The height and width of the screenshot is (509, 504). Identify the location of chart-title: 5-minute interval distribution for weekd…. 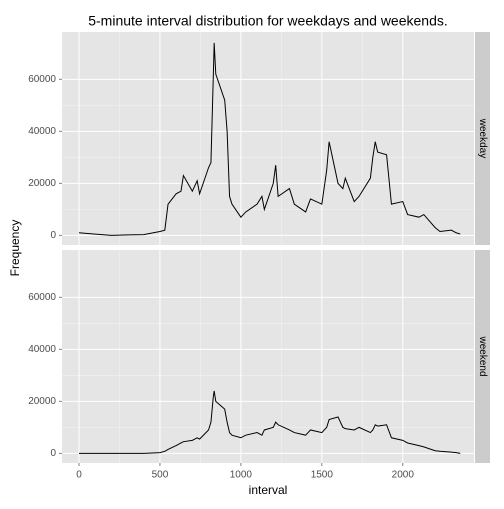
(268, 21).